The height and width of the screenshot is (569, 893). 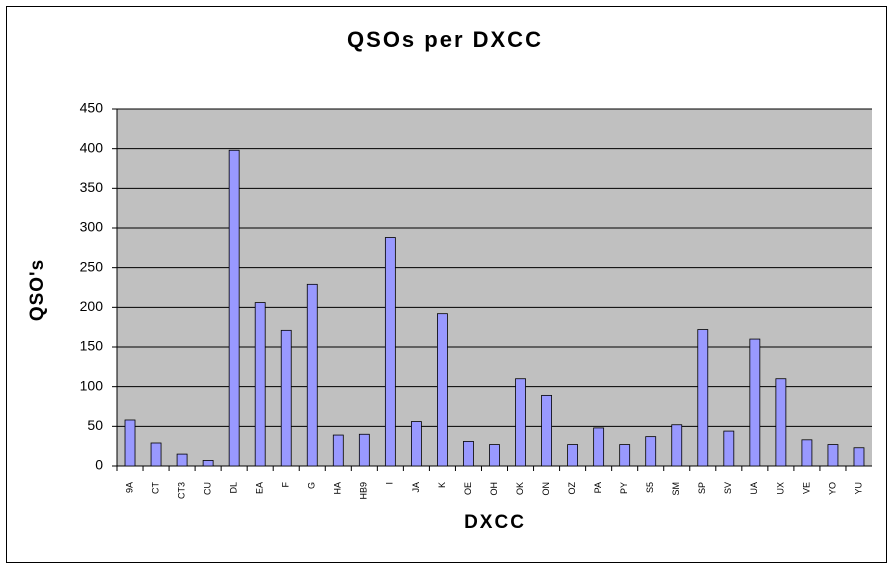 I want to click on x-tick-label: OZ, so click(x=572, y=487).